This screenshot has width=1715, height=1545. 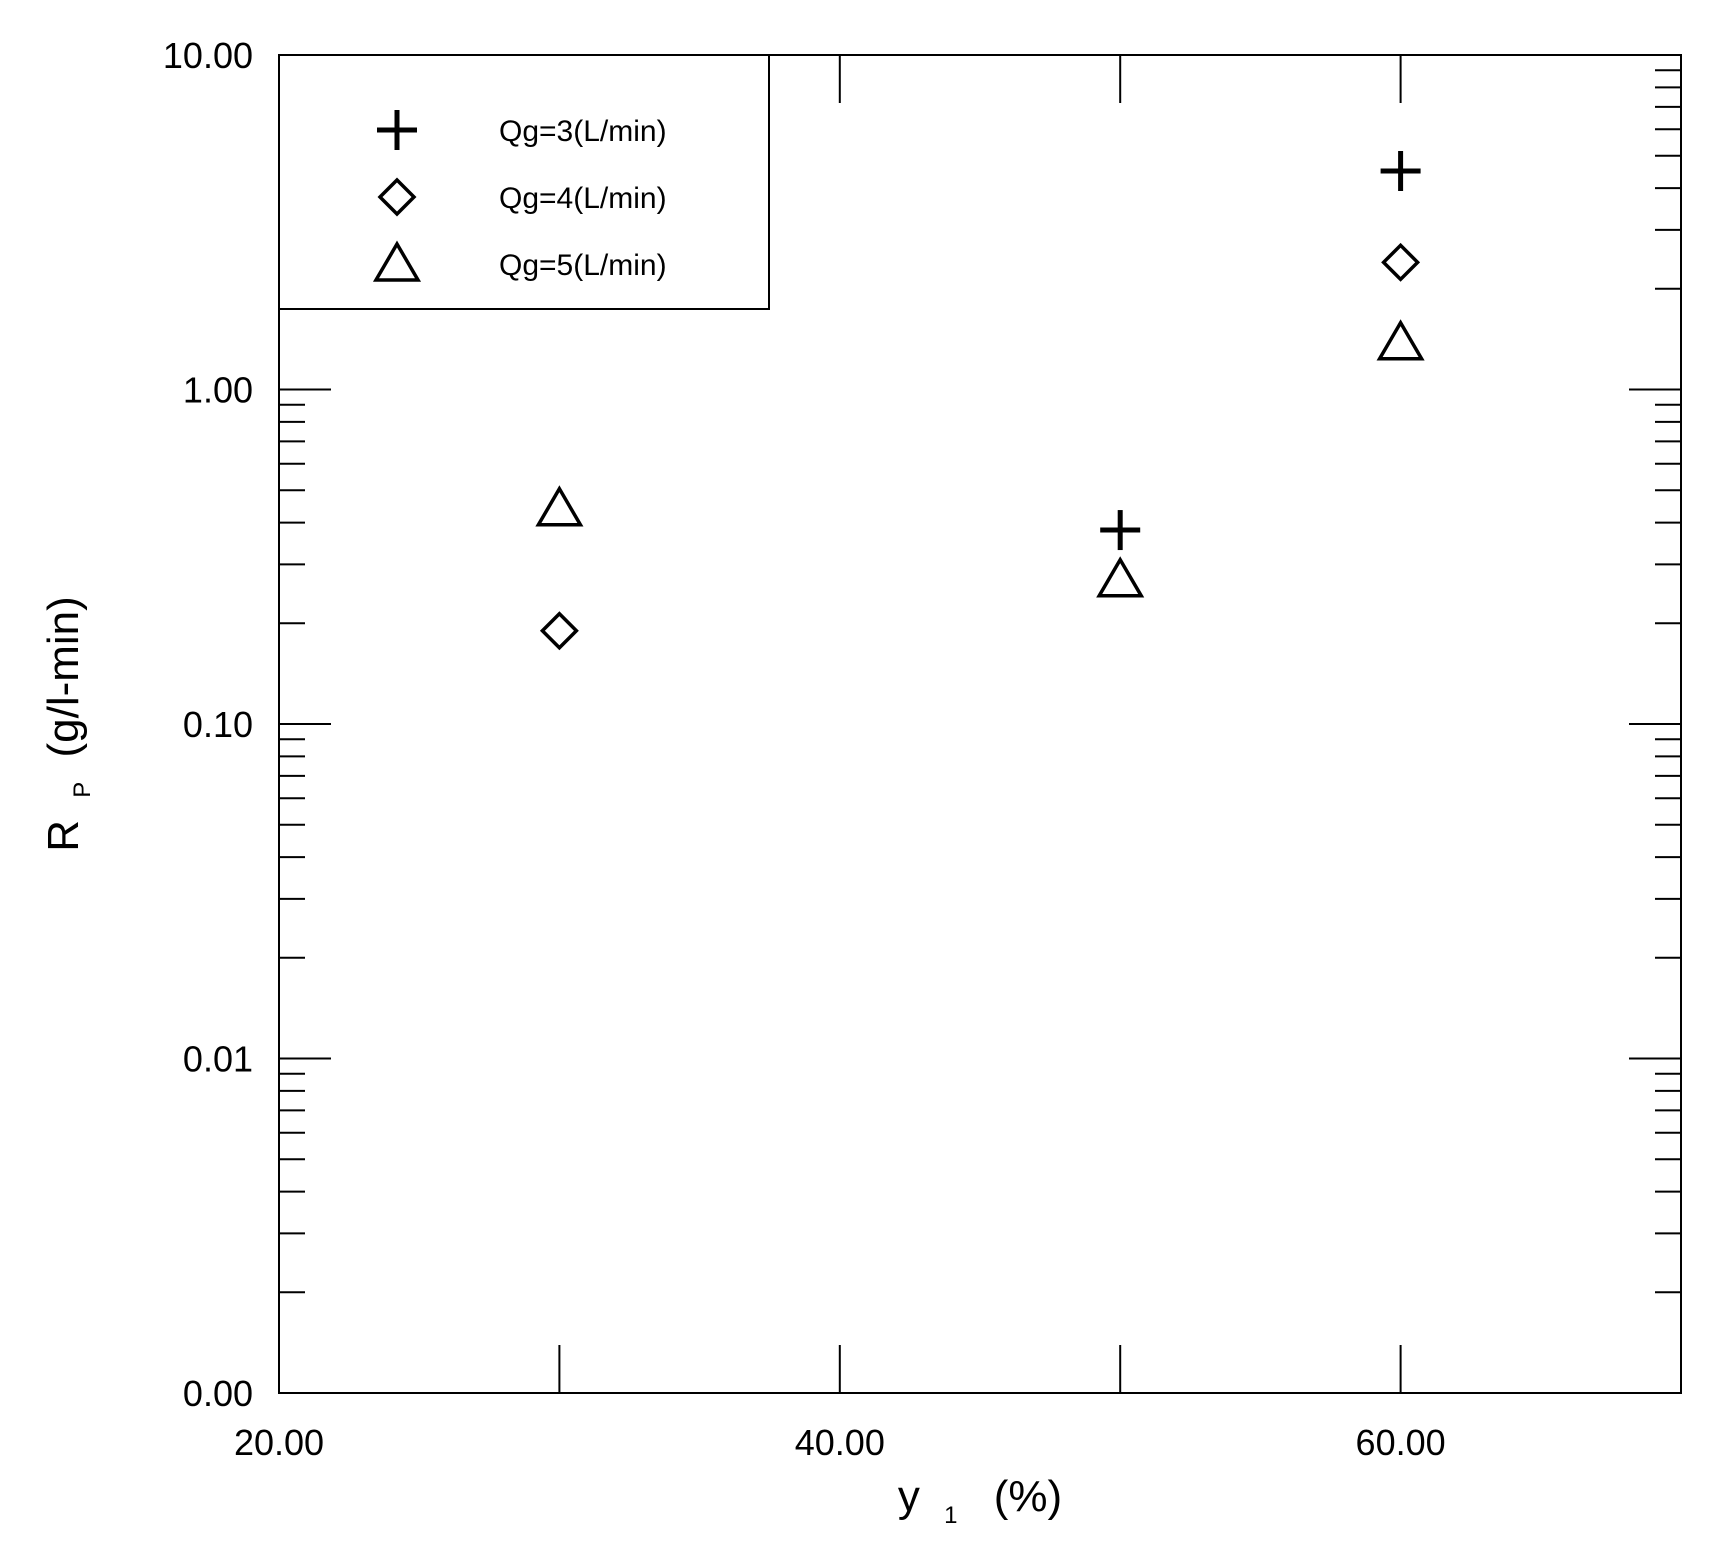 I want to click on legend-label: Qg=4(L/min), so click(x=583, y=198).